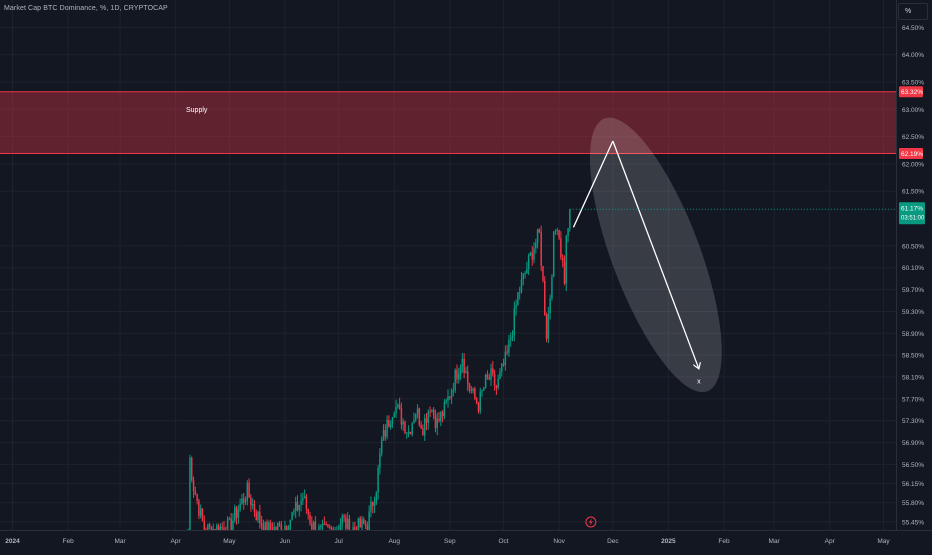 This screenshot has width=932, height=555. Describe the element at coordinates (913, 522) in the screenshot. I see `y-tick-label: 55.45%` at that location.